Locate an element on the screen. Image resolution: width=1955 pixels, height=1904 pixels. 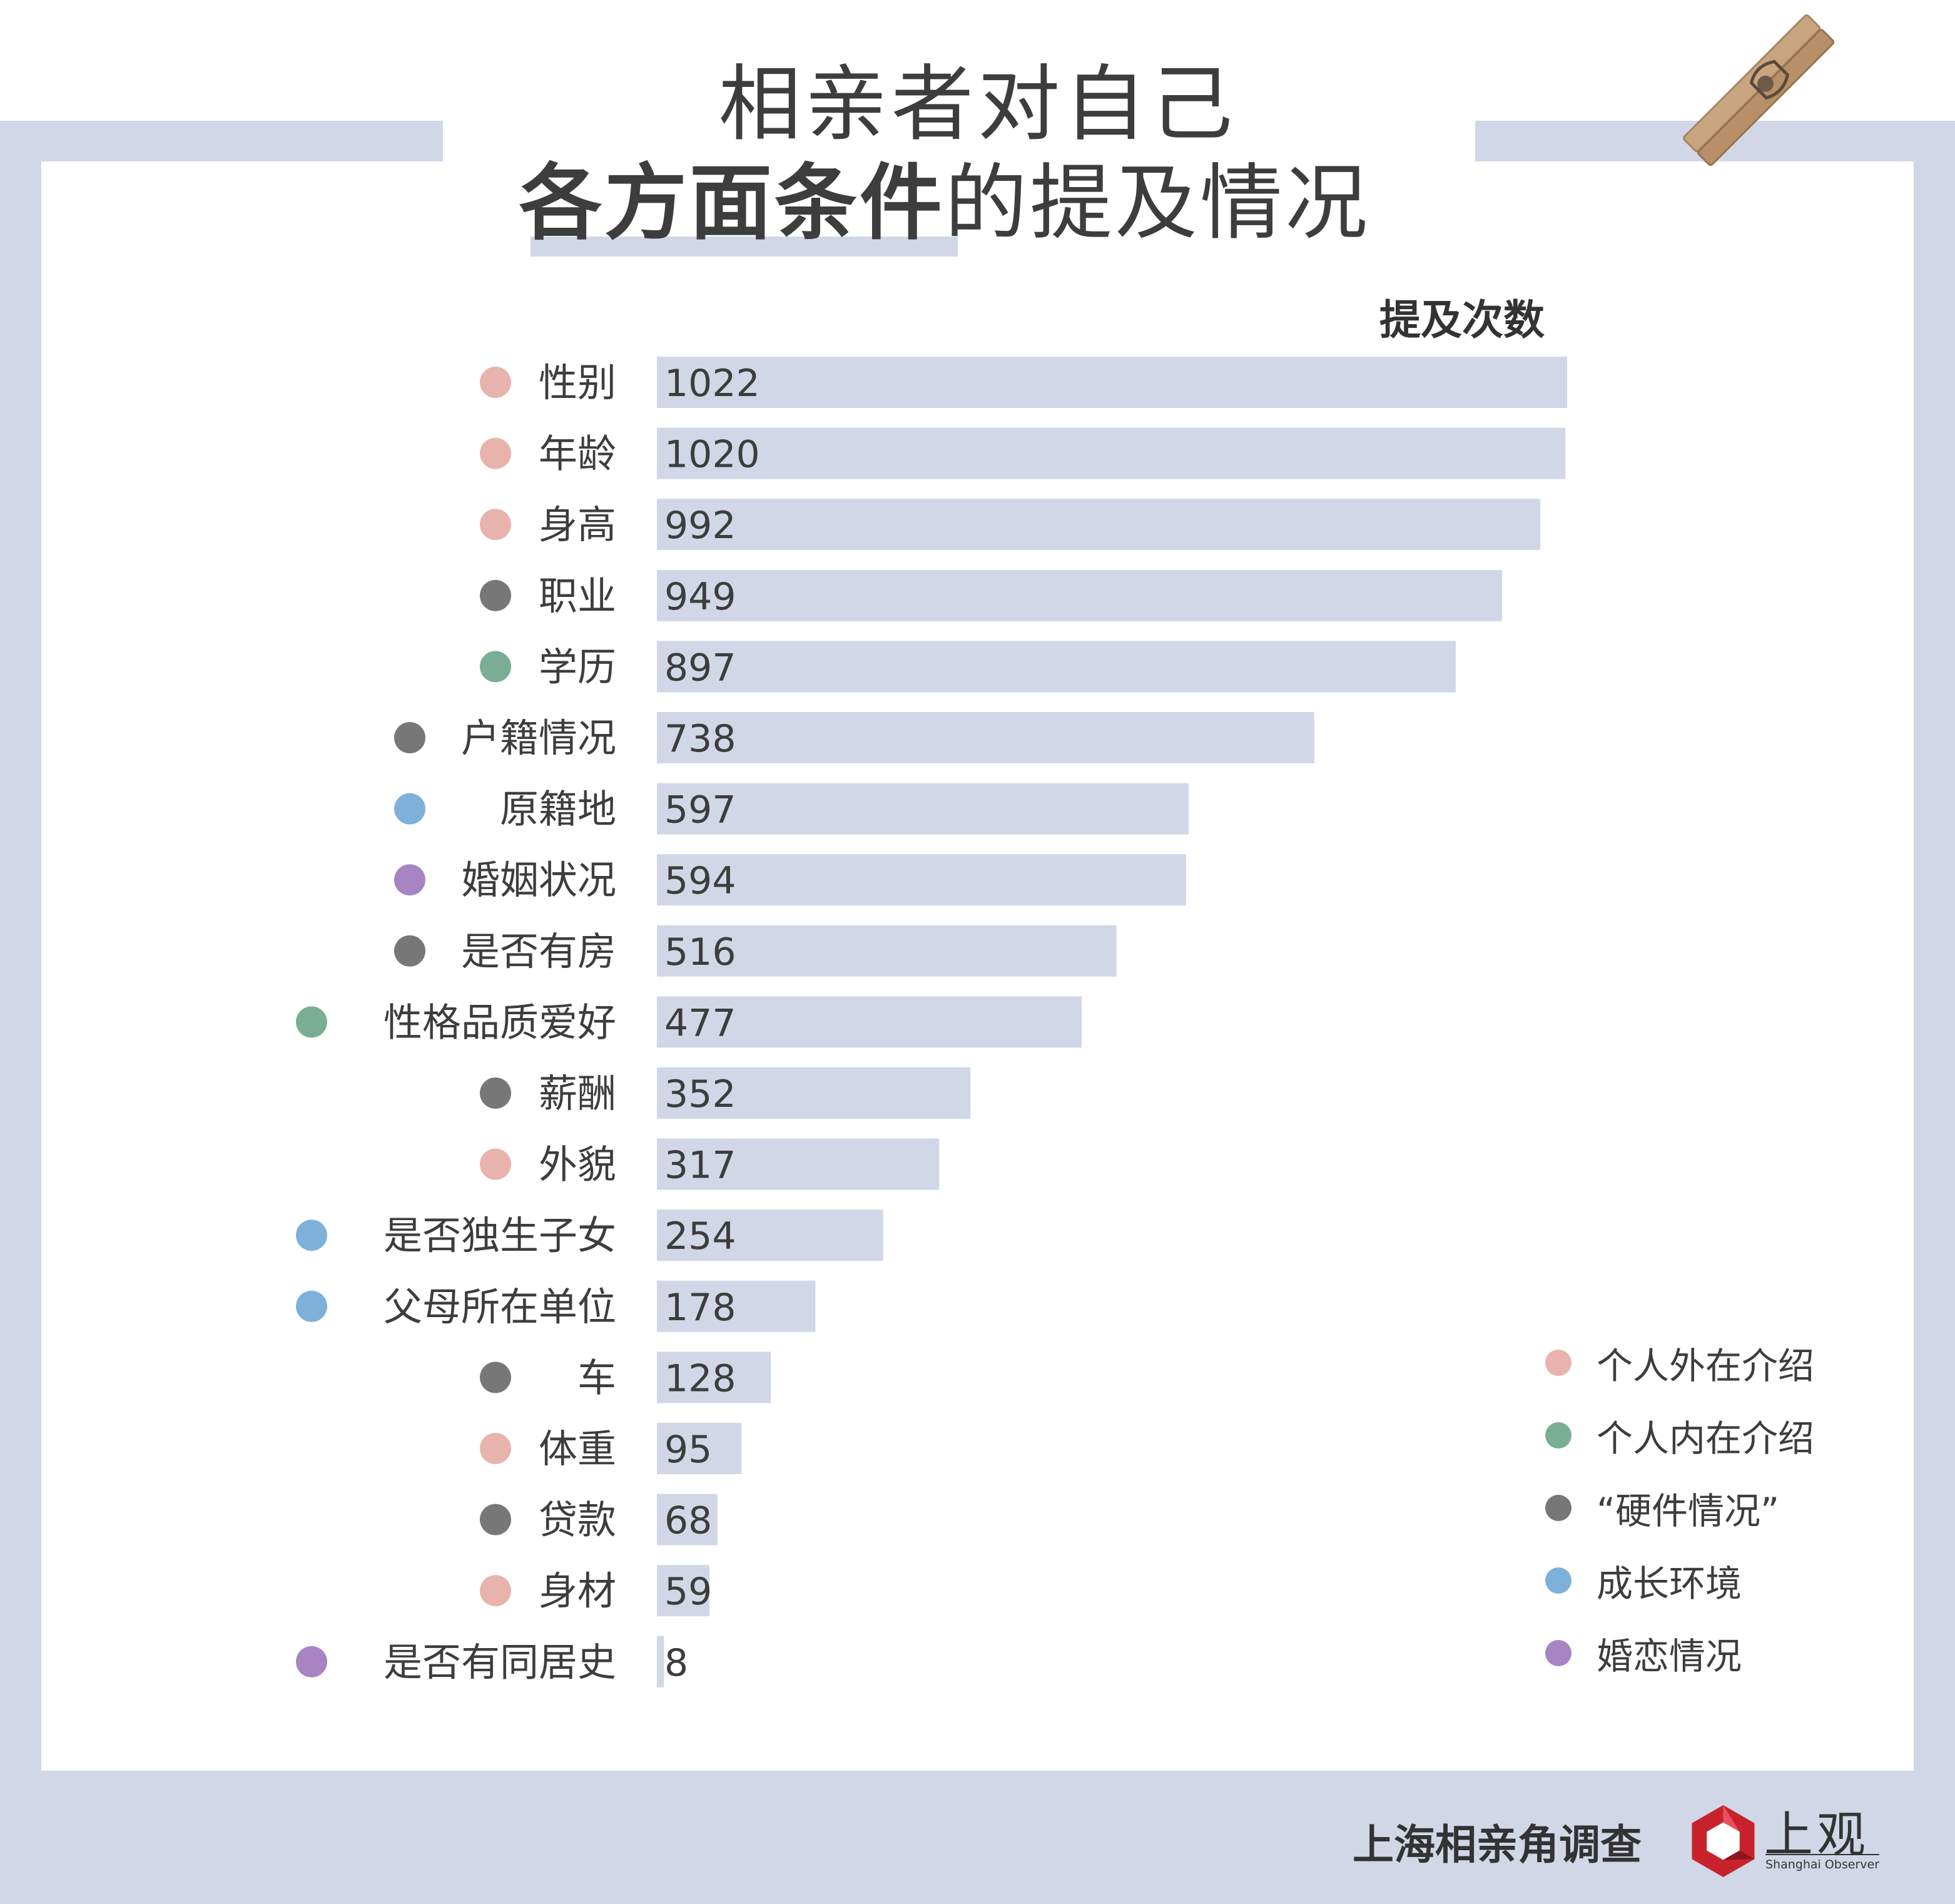
title-bold-part: 各方面条件 is located at coordinates (732, 204).